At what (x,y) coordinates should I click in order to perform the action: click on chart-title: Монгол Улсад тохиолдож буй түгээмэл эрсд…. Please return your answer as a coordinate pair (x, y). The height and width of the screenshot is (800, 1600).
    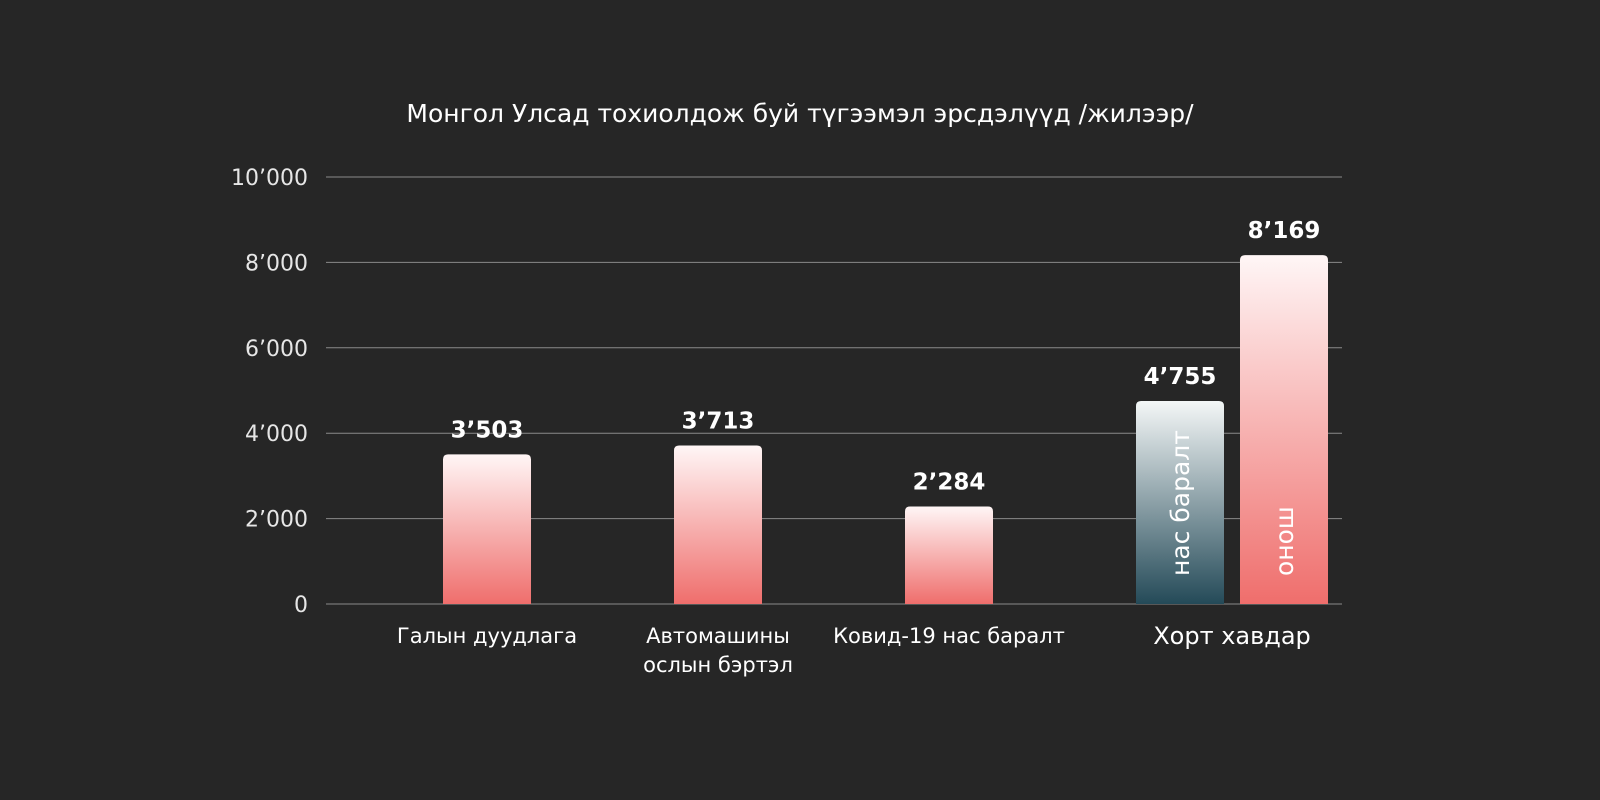
    Looking at the image, I should click on (800, 113).